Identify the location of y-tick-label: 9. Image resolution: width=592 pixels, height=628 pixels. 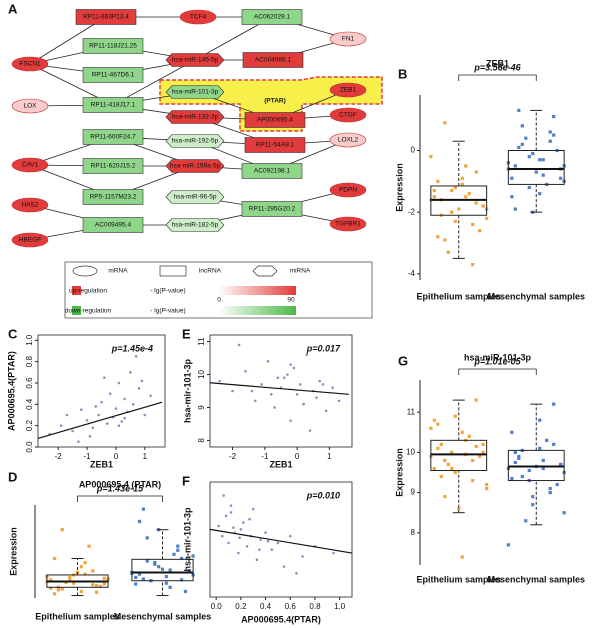
(201, 407).